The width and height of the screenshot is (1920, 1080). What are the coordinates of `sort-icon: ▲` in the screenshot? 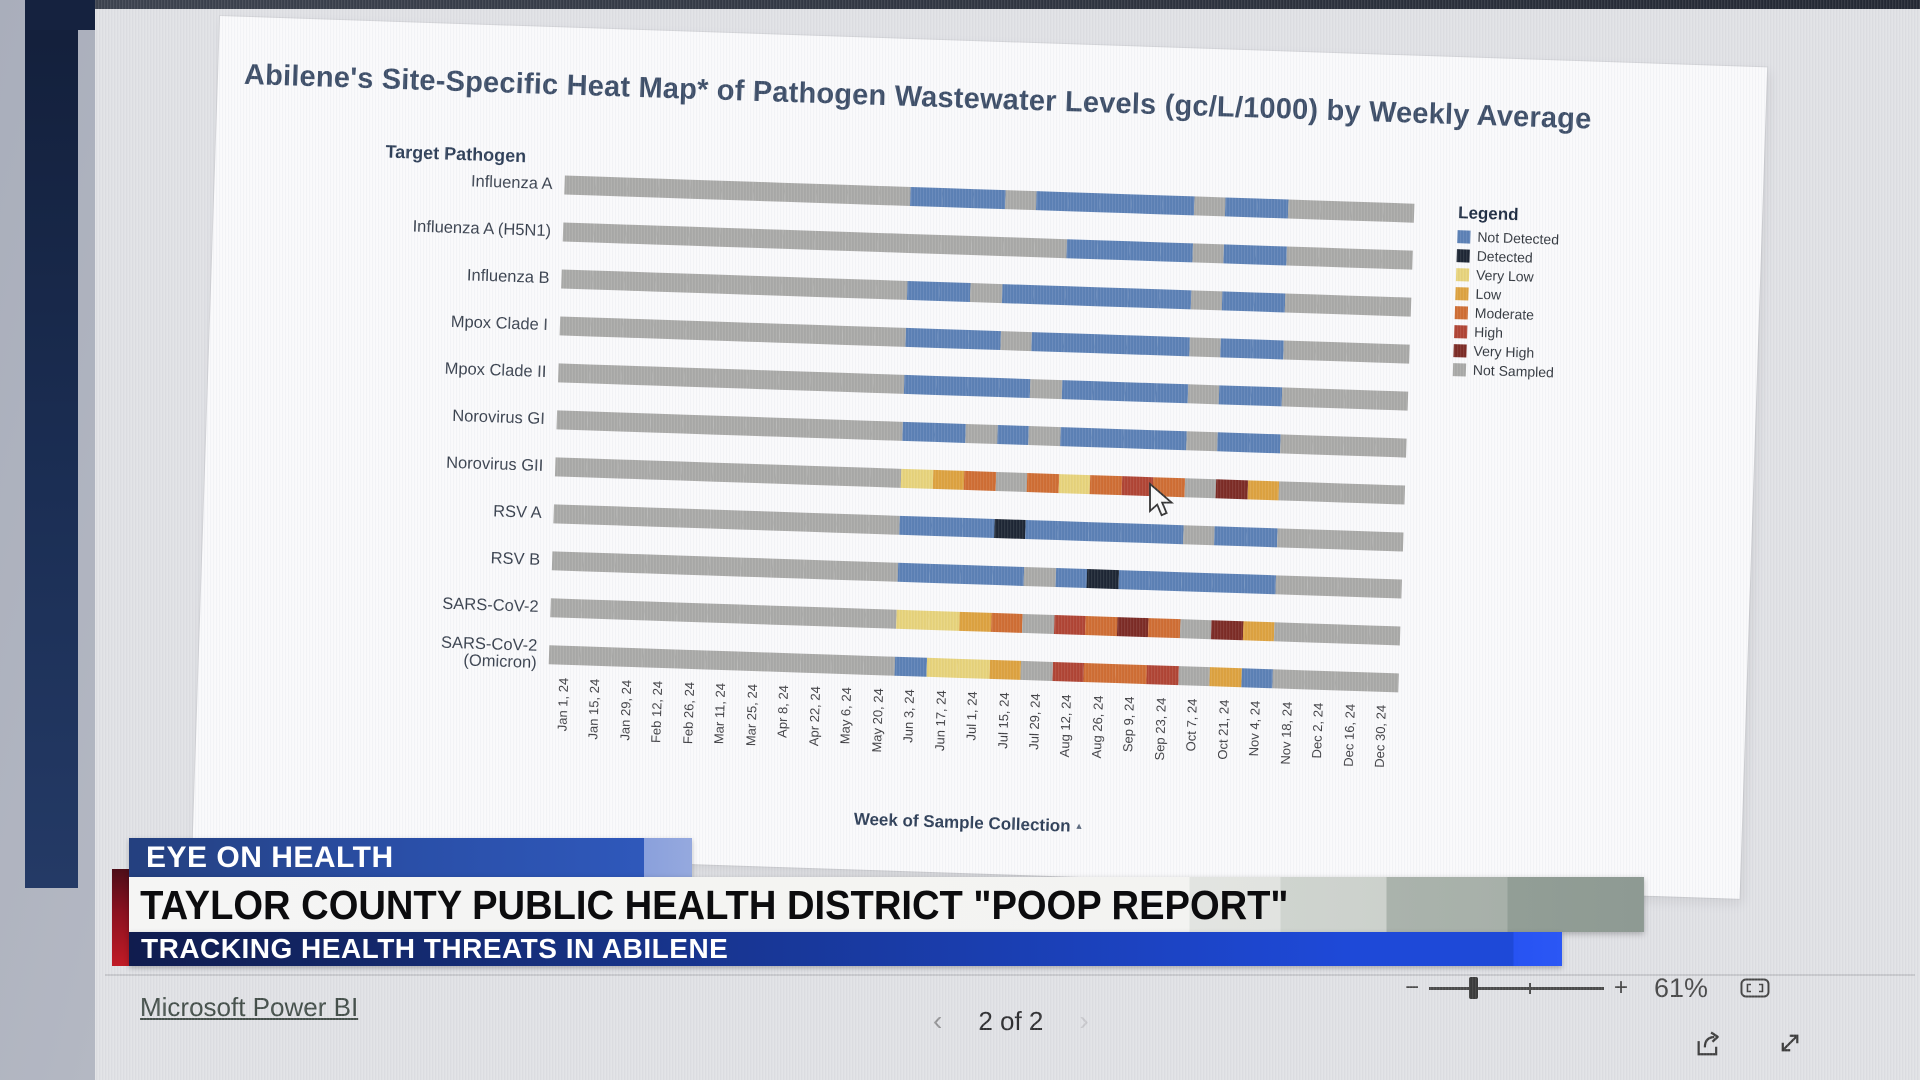 It's located at (1079, 826).